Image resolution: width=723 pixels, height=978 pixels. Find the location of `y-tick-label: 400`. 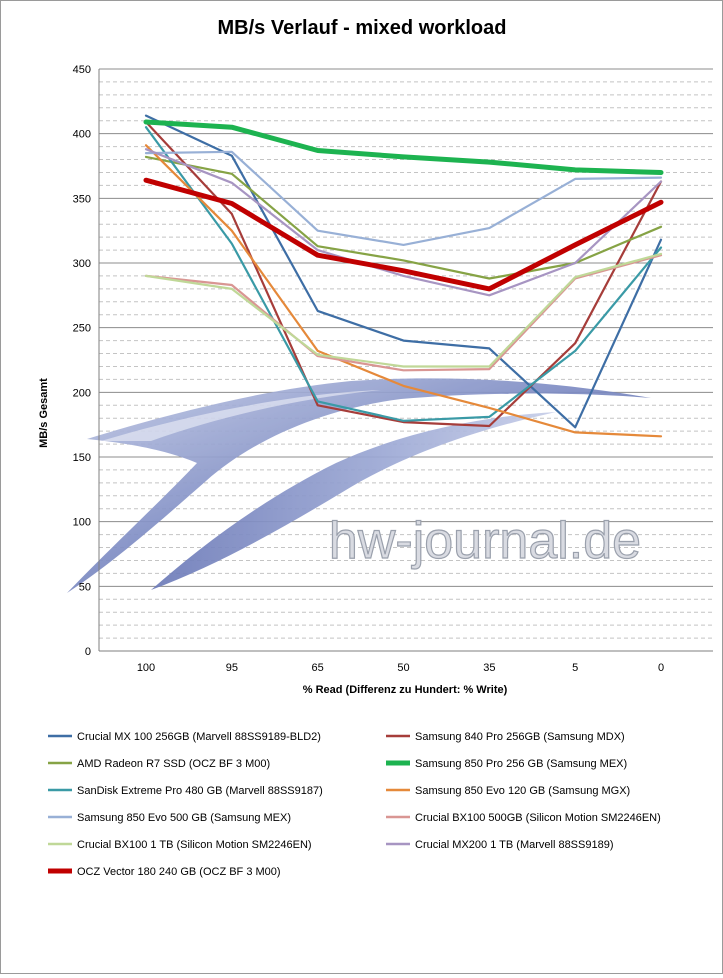

y-tick-label: 400 is located at coordinates (82, 135).